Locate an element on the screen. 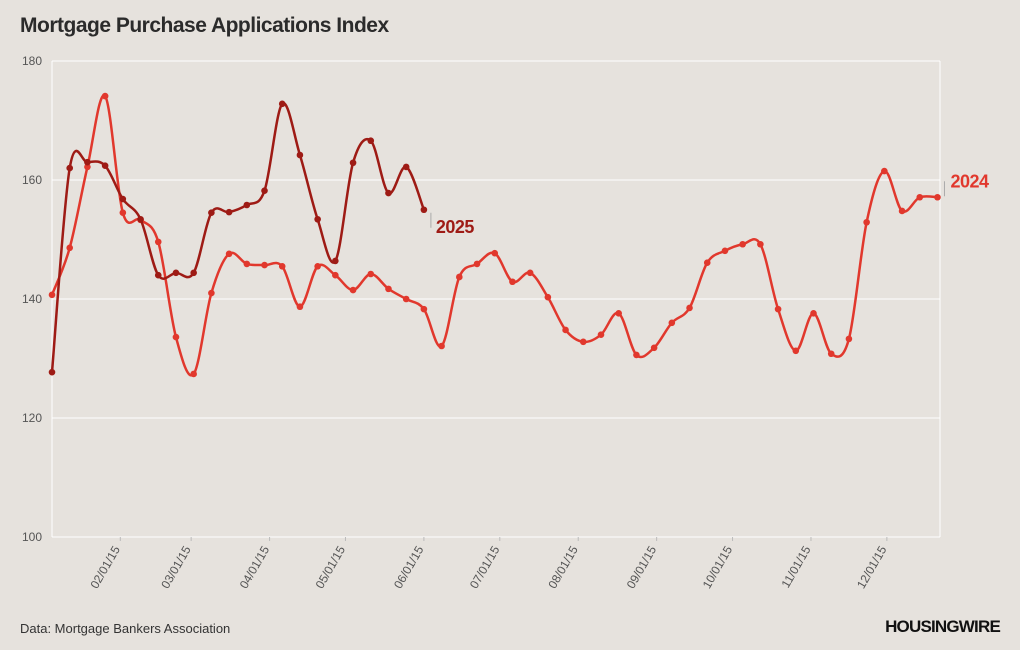  x-tick-label: 02/01/15 is located at coordinates (105, 567).